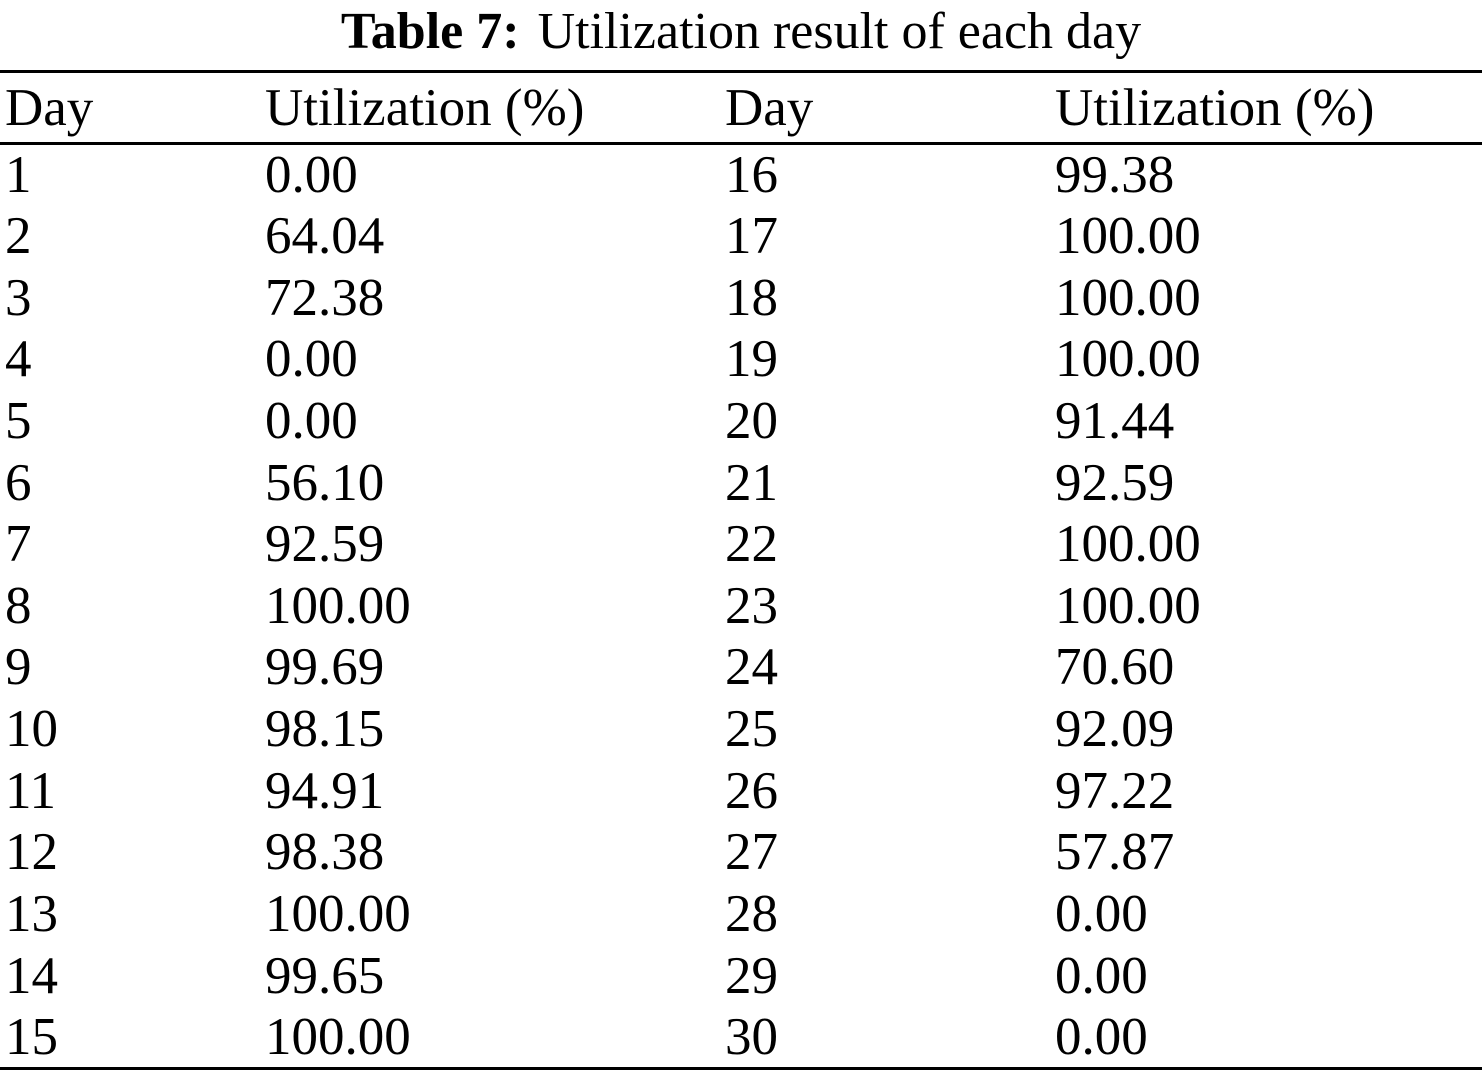 The image size is (1482, 1082). I want to click on table-cell: 72.38, so click(325, 297).